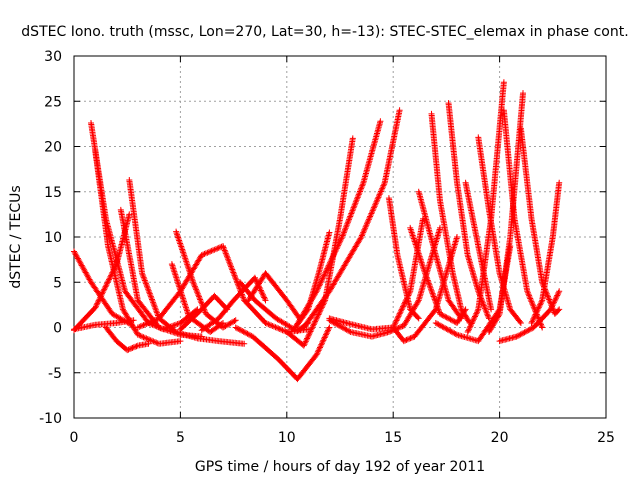  I want to click on x-tick-label: 20, so click(500, 438).